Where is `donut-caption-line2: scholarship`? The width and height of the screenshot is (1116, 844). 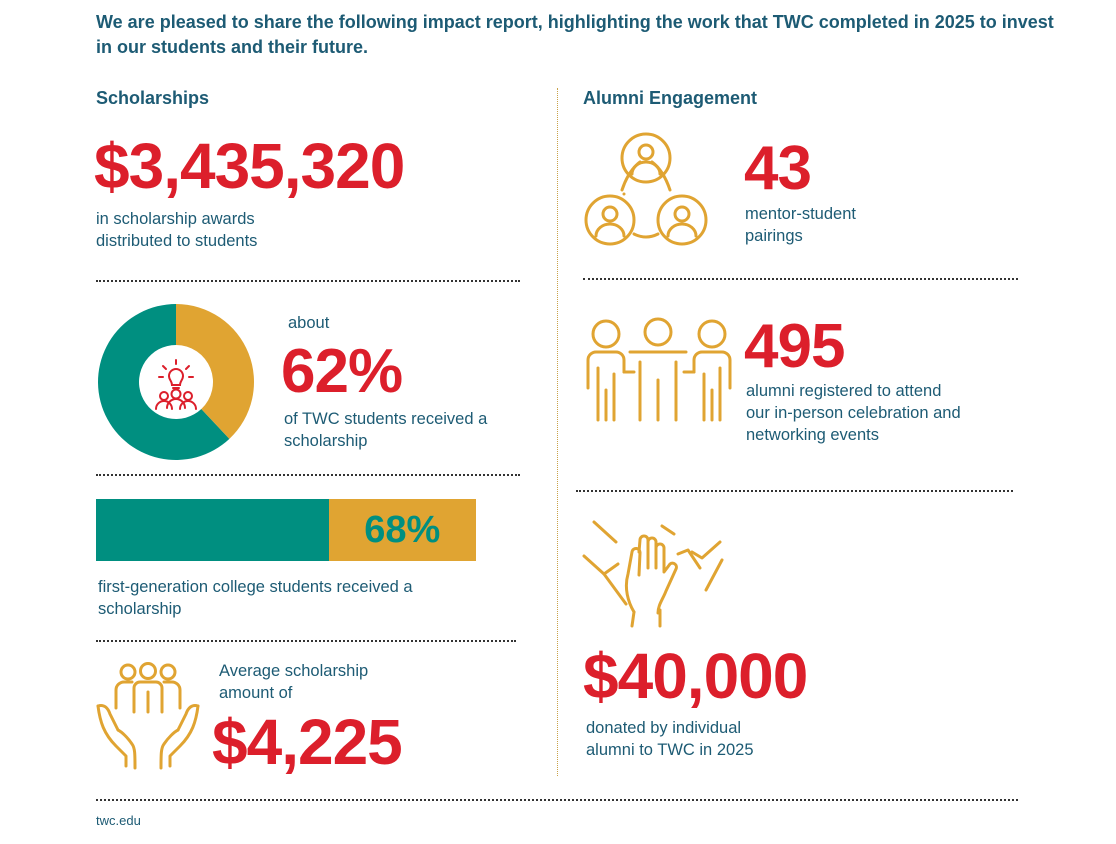 donut-caption-line2: scholarship is located at coordinates (326, 441).